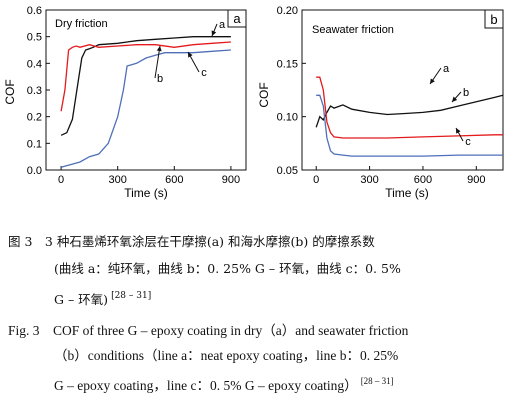  I want to click on y-tick-label-a: 0.0, so click(34, 171).